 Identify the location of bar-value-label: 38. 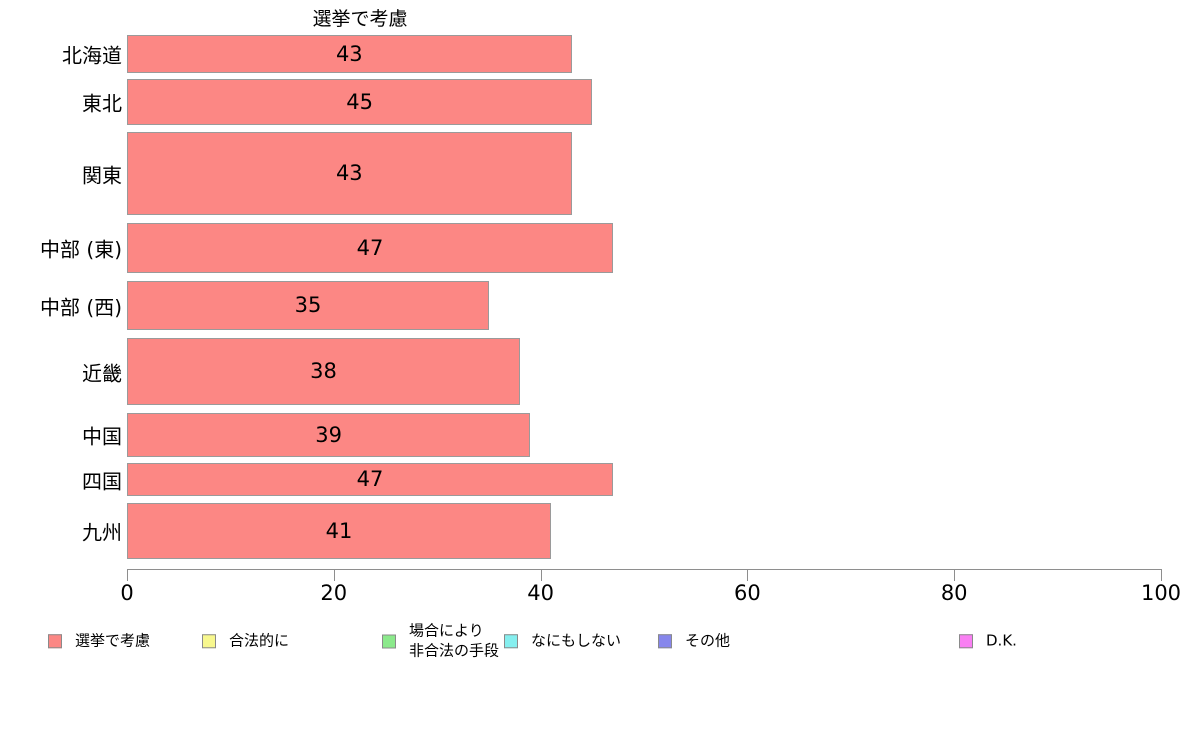
(323, 371).